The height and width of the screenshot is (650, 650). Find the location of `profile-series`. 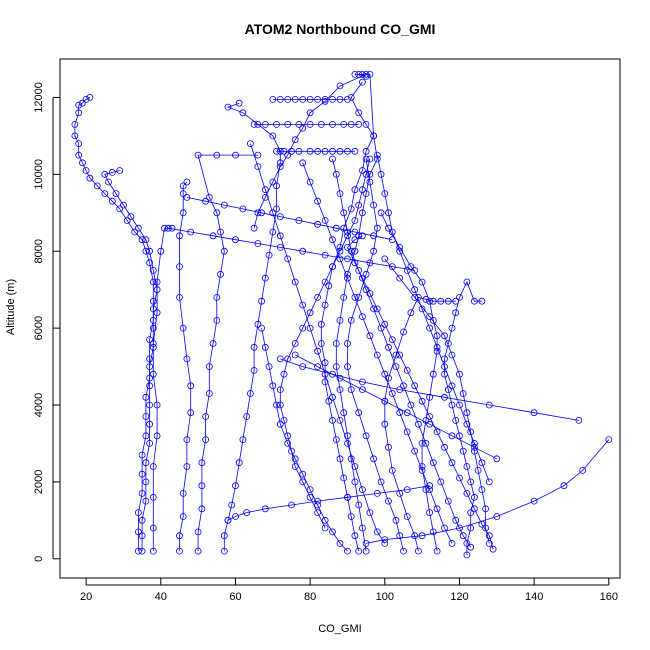

profile-series is located at coordinates (377, 353).